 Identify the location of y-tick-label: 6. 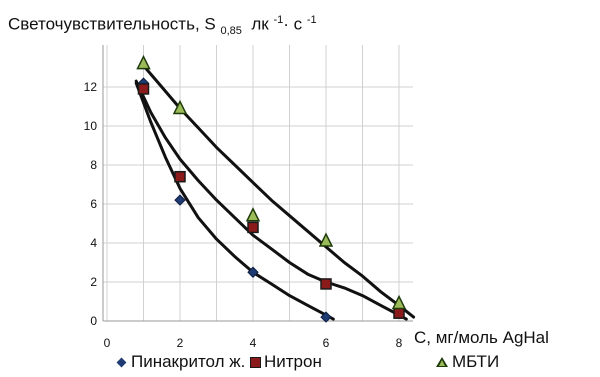
(93, 204).